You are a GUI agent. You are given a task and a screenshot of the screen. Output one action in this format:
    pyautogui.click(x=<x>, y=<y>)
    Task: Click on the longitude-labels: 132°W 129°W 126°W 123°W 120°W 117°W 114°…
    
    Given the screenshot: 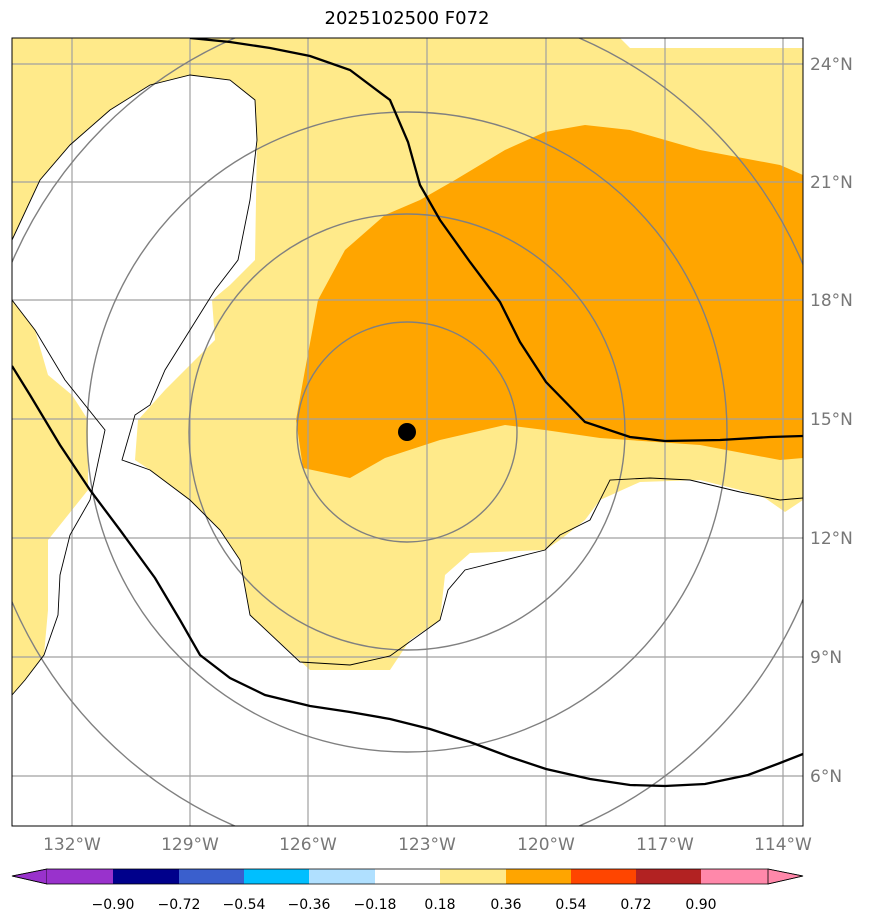 What is the action you would take?
    pyautogui.click(x=427, y=845)
    